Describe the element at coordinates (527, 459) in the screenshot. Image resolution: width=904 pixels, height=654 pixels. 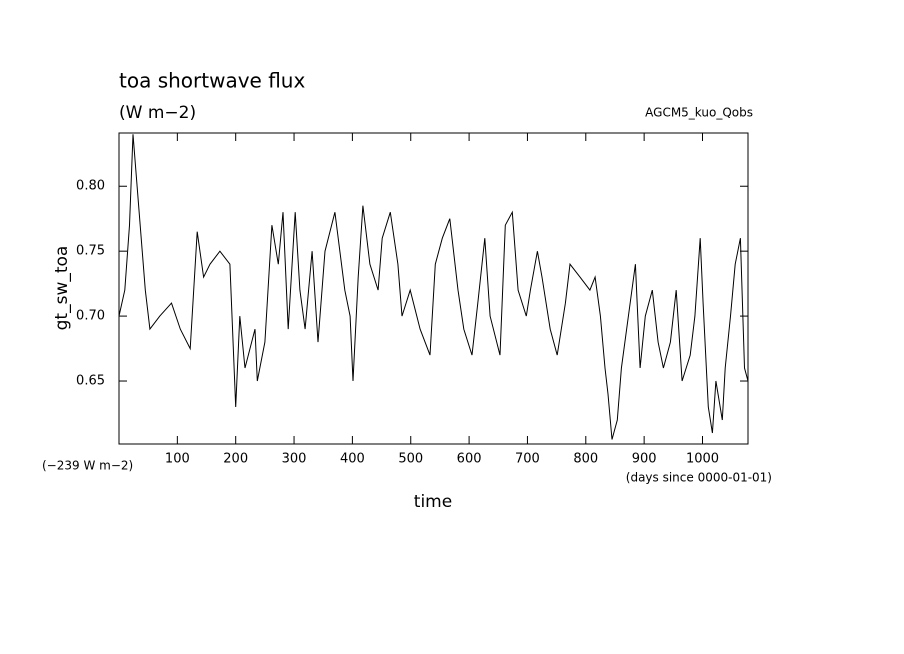
I see `x-tick-label: 700` at that location.